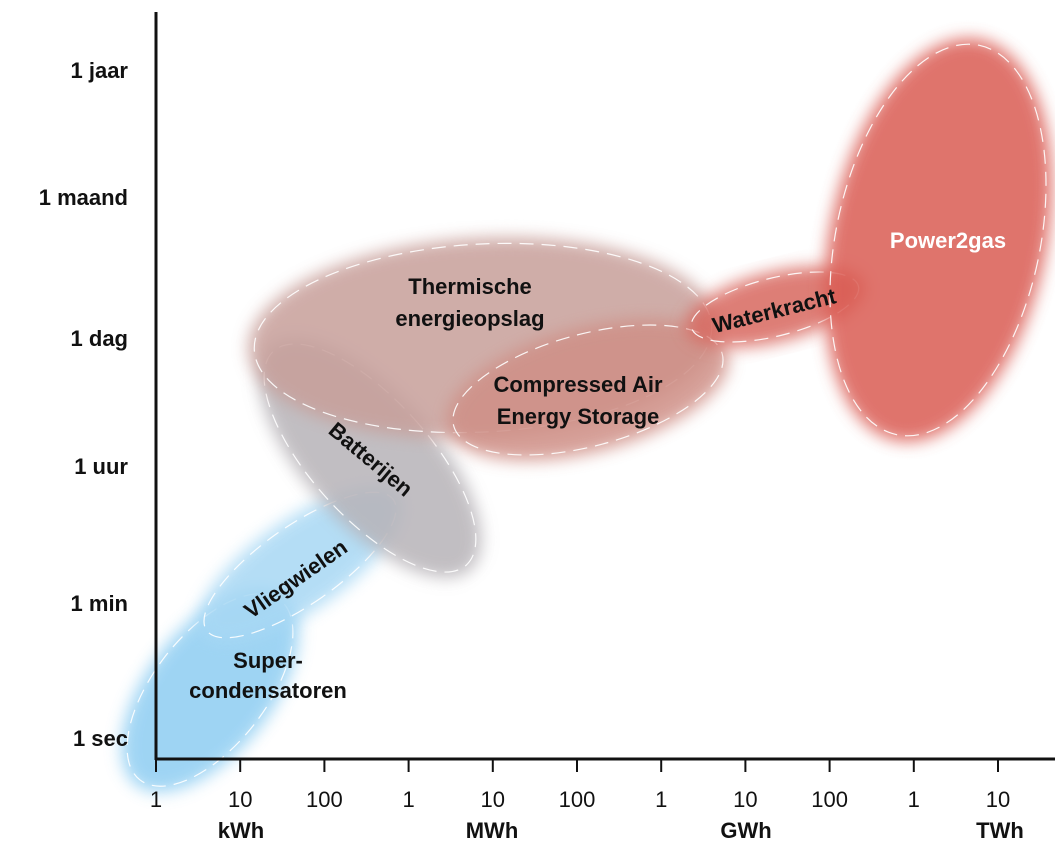 The image size is (1055, 848). What do you see at coordinates (578, 400) in the screenshot?
I see `region-label: Compressed Air Energy Storage` at bounding box center [578, 400].